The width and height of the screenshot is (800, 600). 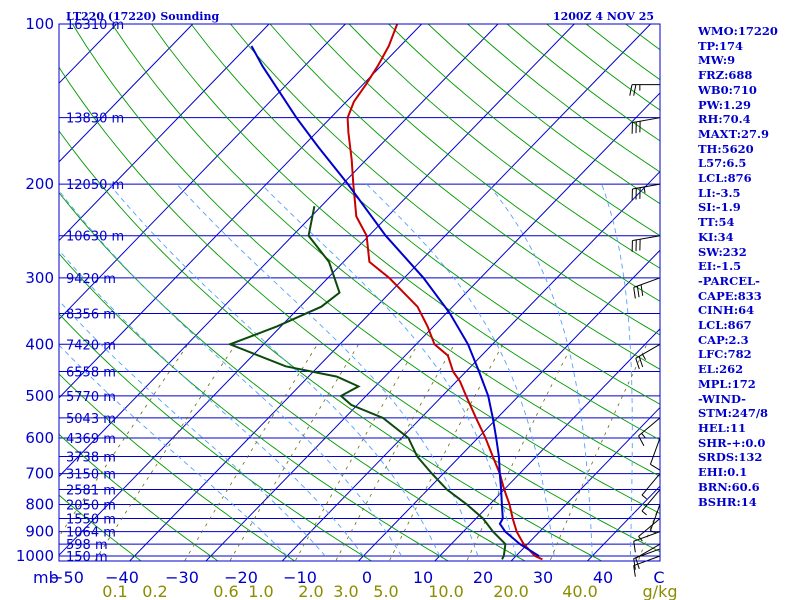 What do you see at coordinates (142, 16) in the screenshot?
I see `station-title: LT220 (17220) Sounding` at bounding box center [142, 16].